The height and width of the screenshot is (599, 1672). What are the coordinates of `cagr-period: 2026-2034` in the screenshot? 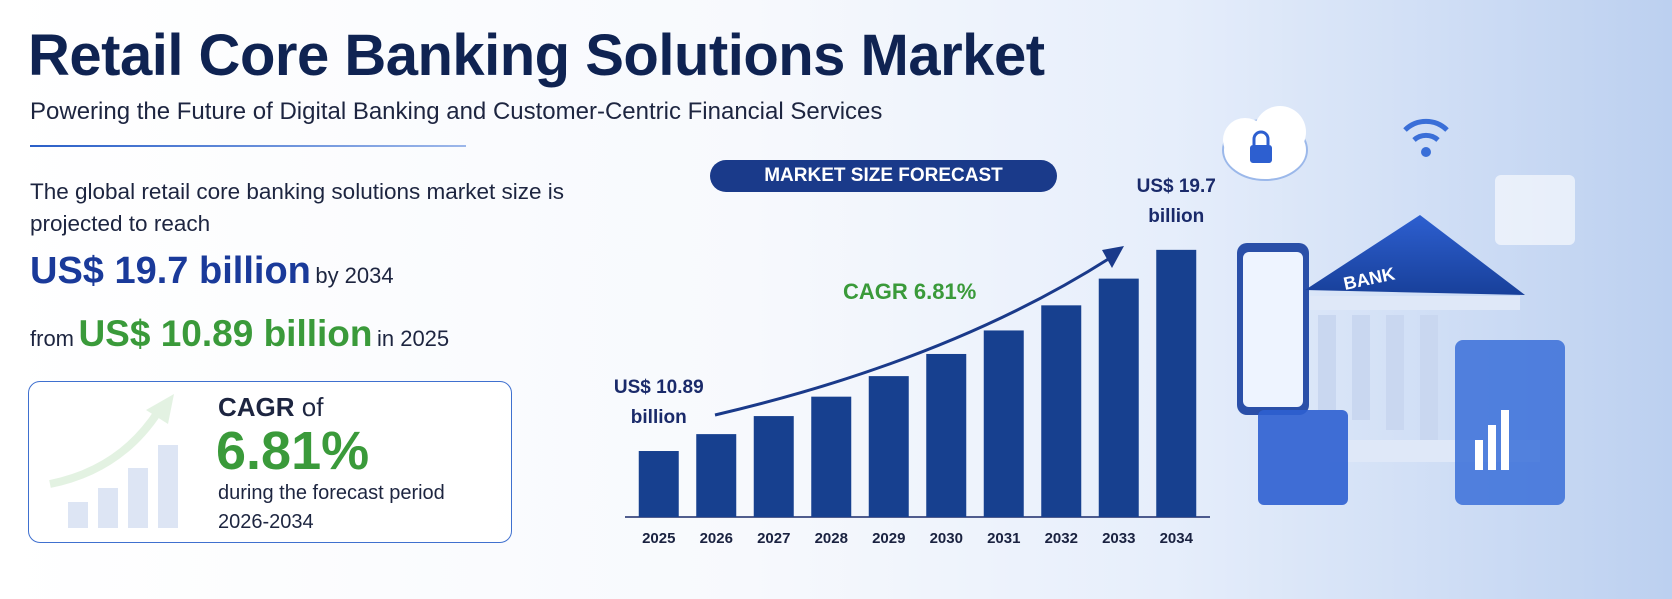 It's located at (266, 522).